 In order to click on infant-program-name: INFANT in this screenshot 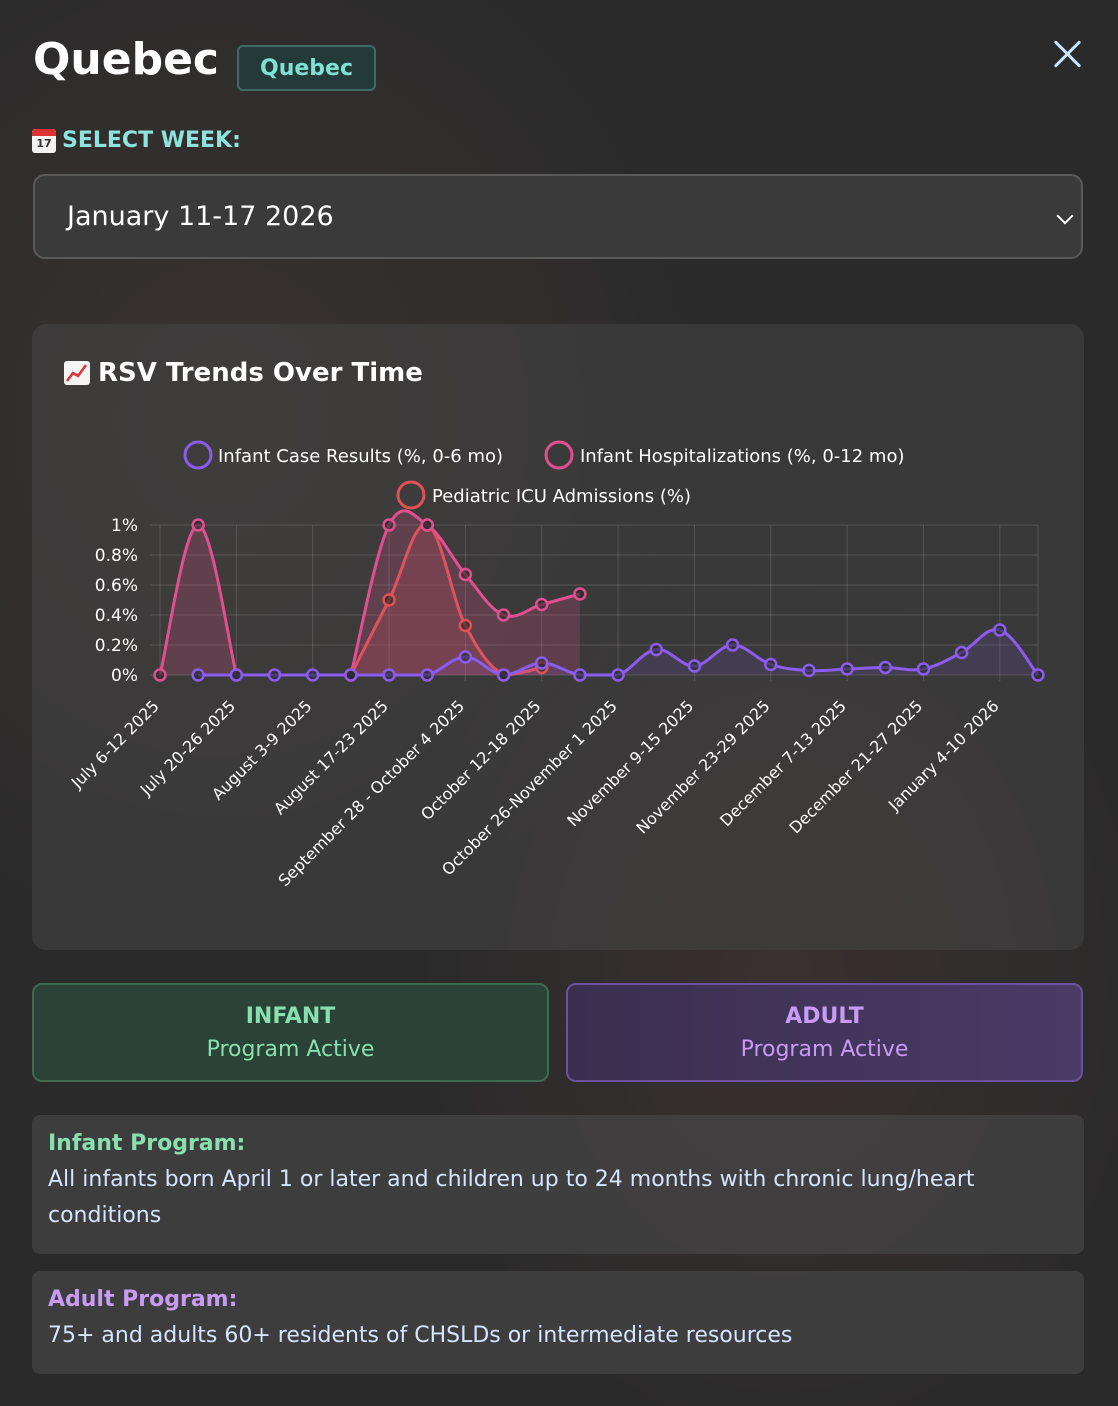, I will do `click(290, 1016)`.